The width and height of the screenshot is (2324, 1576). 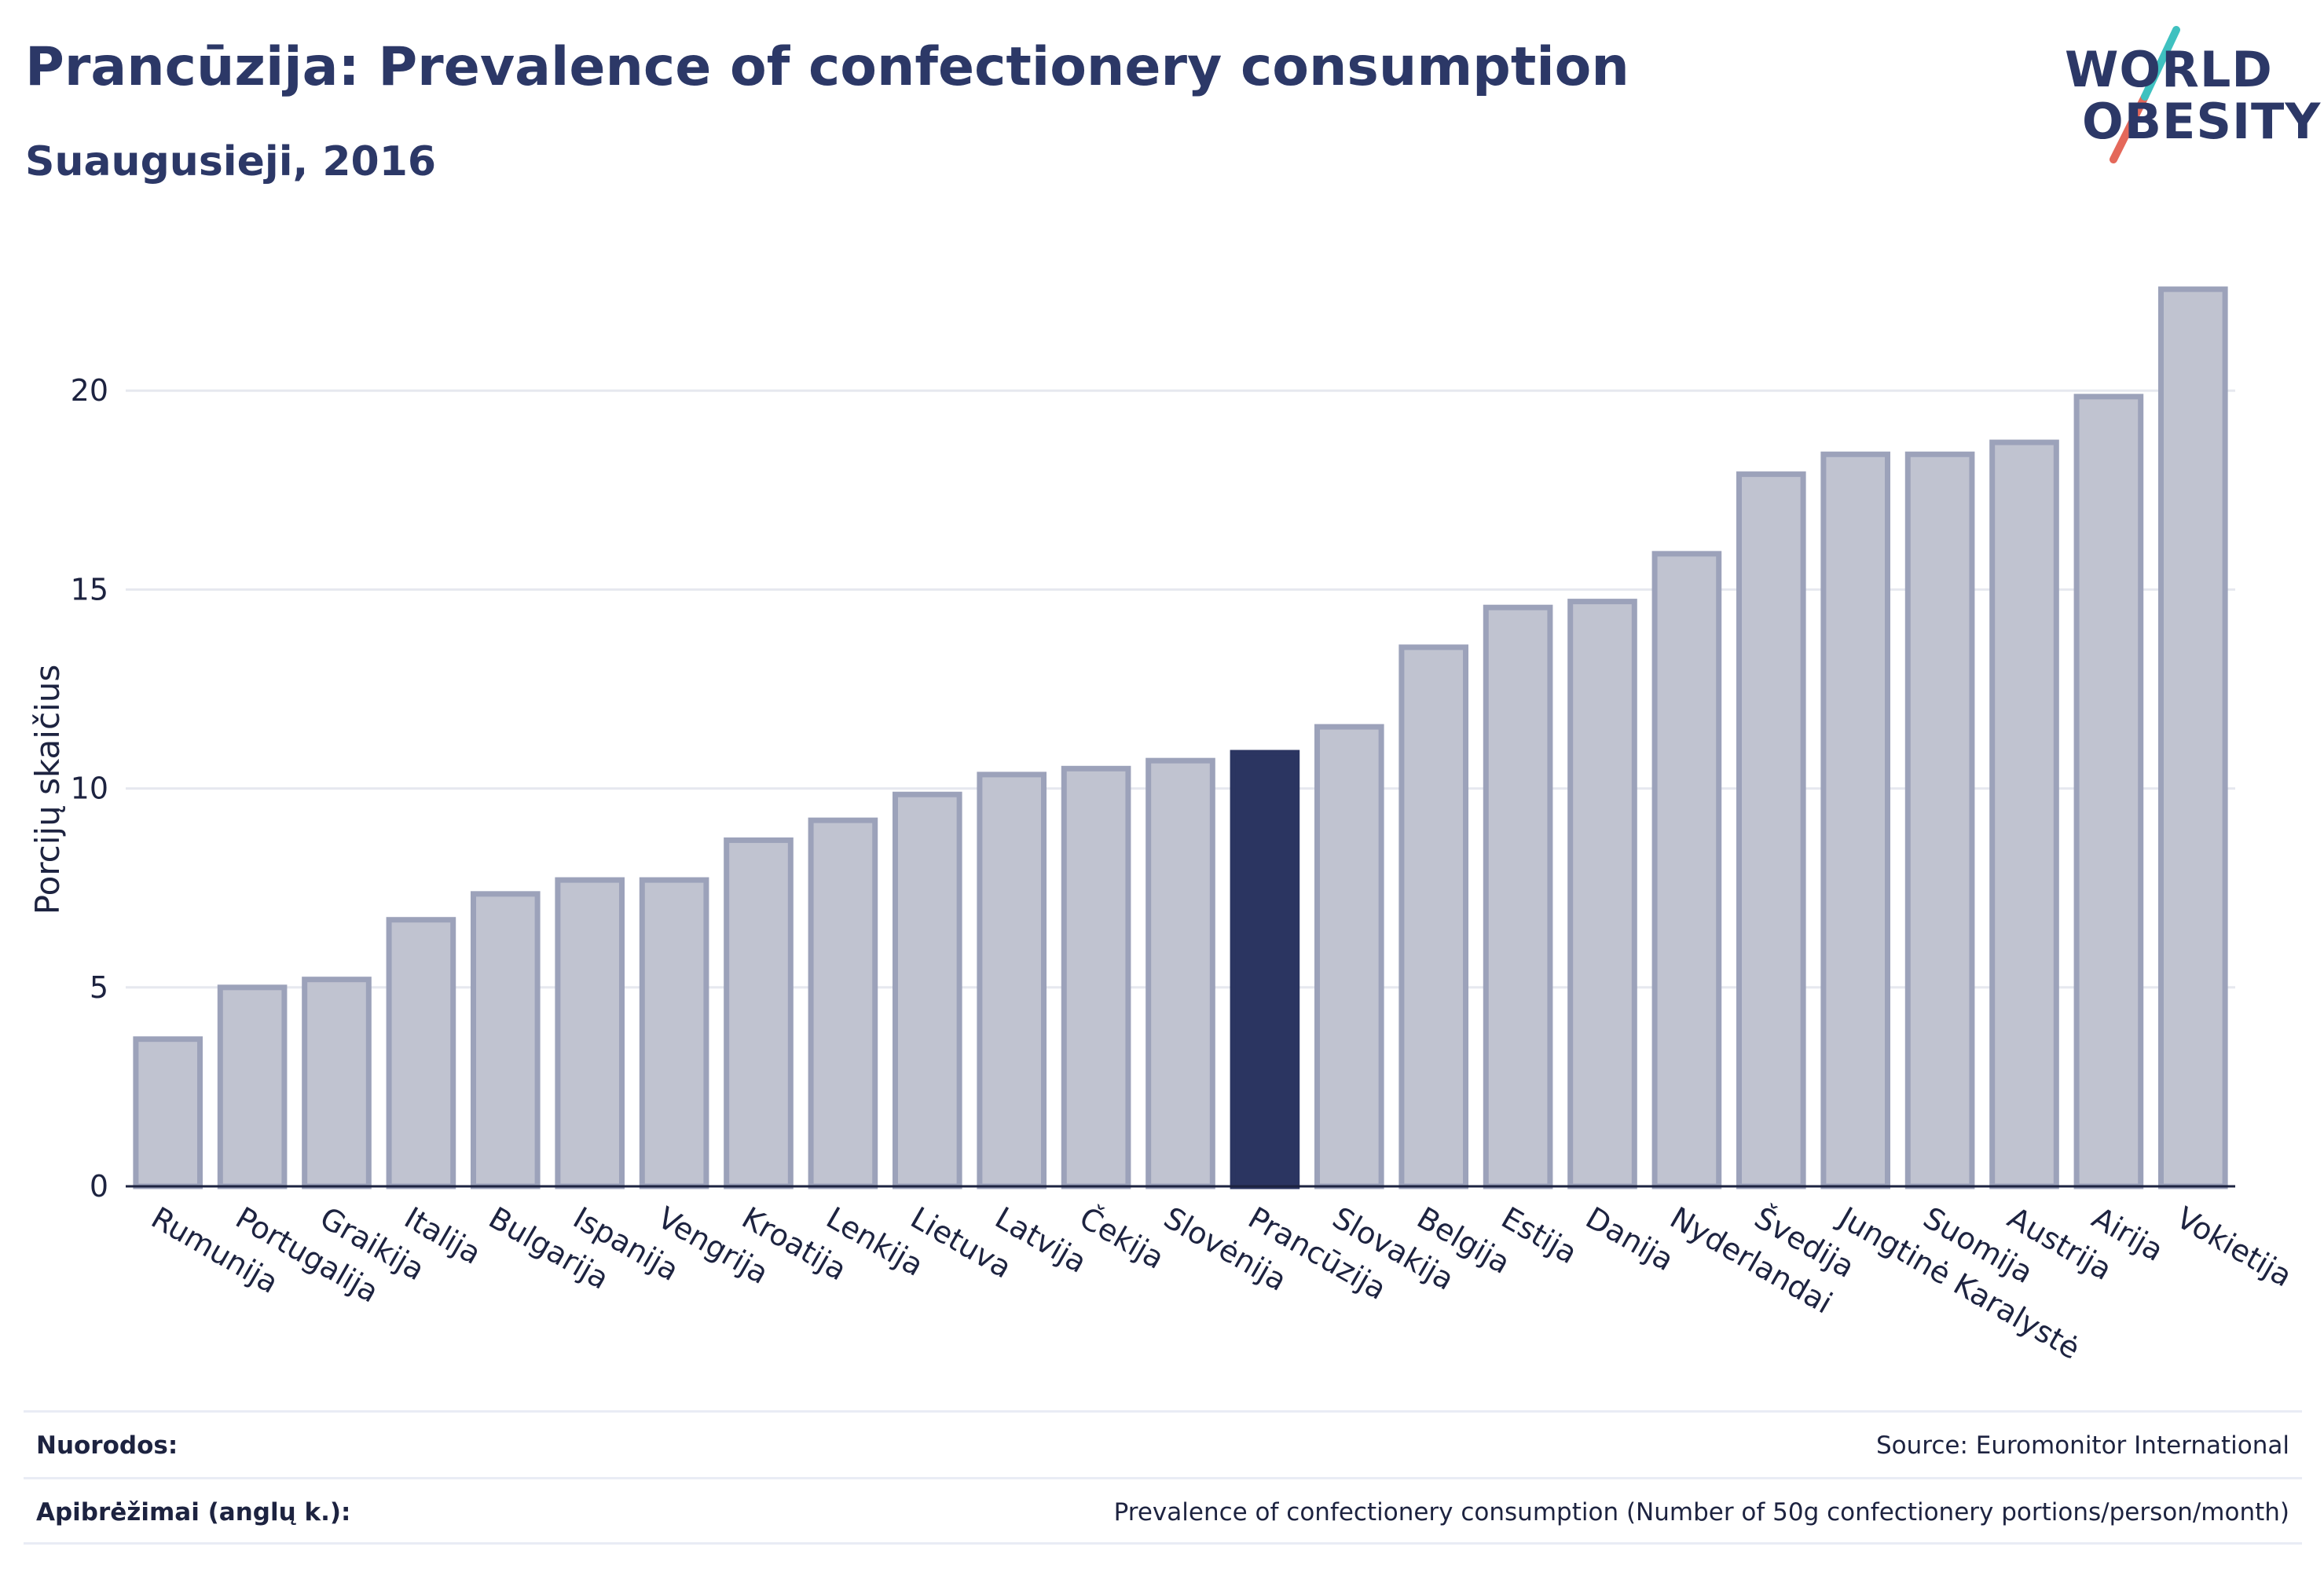 What do you see at coordinates (2082, 1445) in the screenshot?
I see `references-value: Source: Euromonitor International` at bounding box center [2082, 1445].